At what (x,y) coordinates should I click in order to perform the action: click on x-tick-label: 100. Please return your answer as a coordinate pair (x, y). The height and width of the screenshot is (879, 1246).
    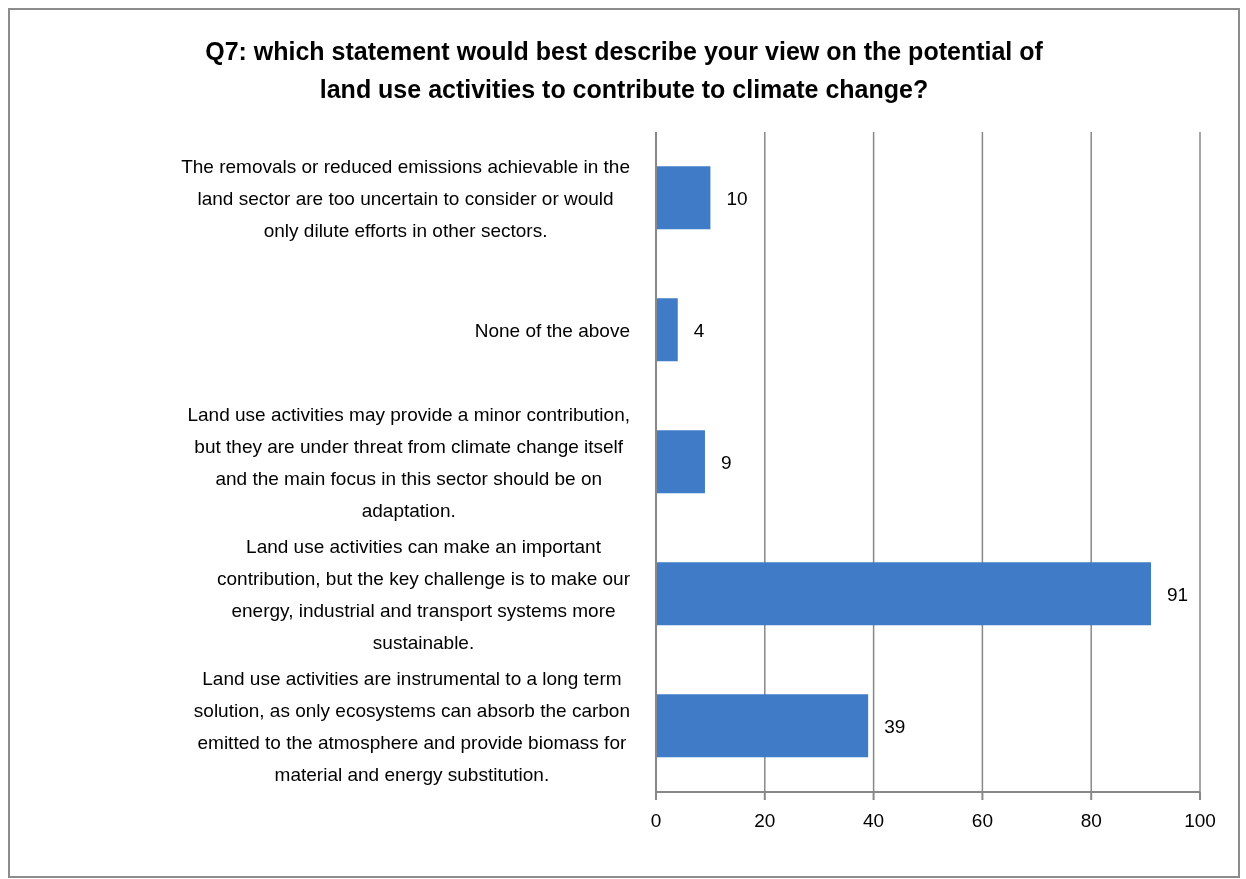
    Looking at the image, I should click on (1200, 821).